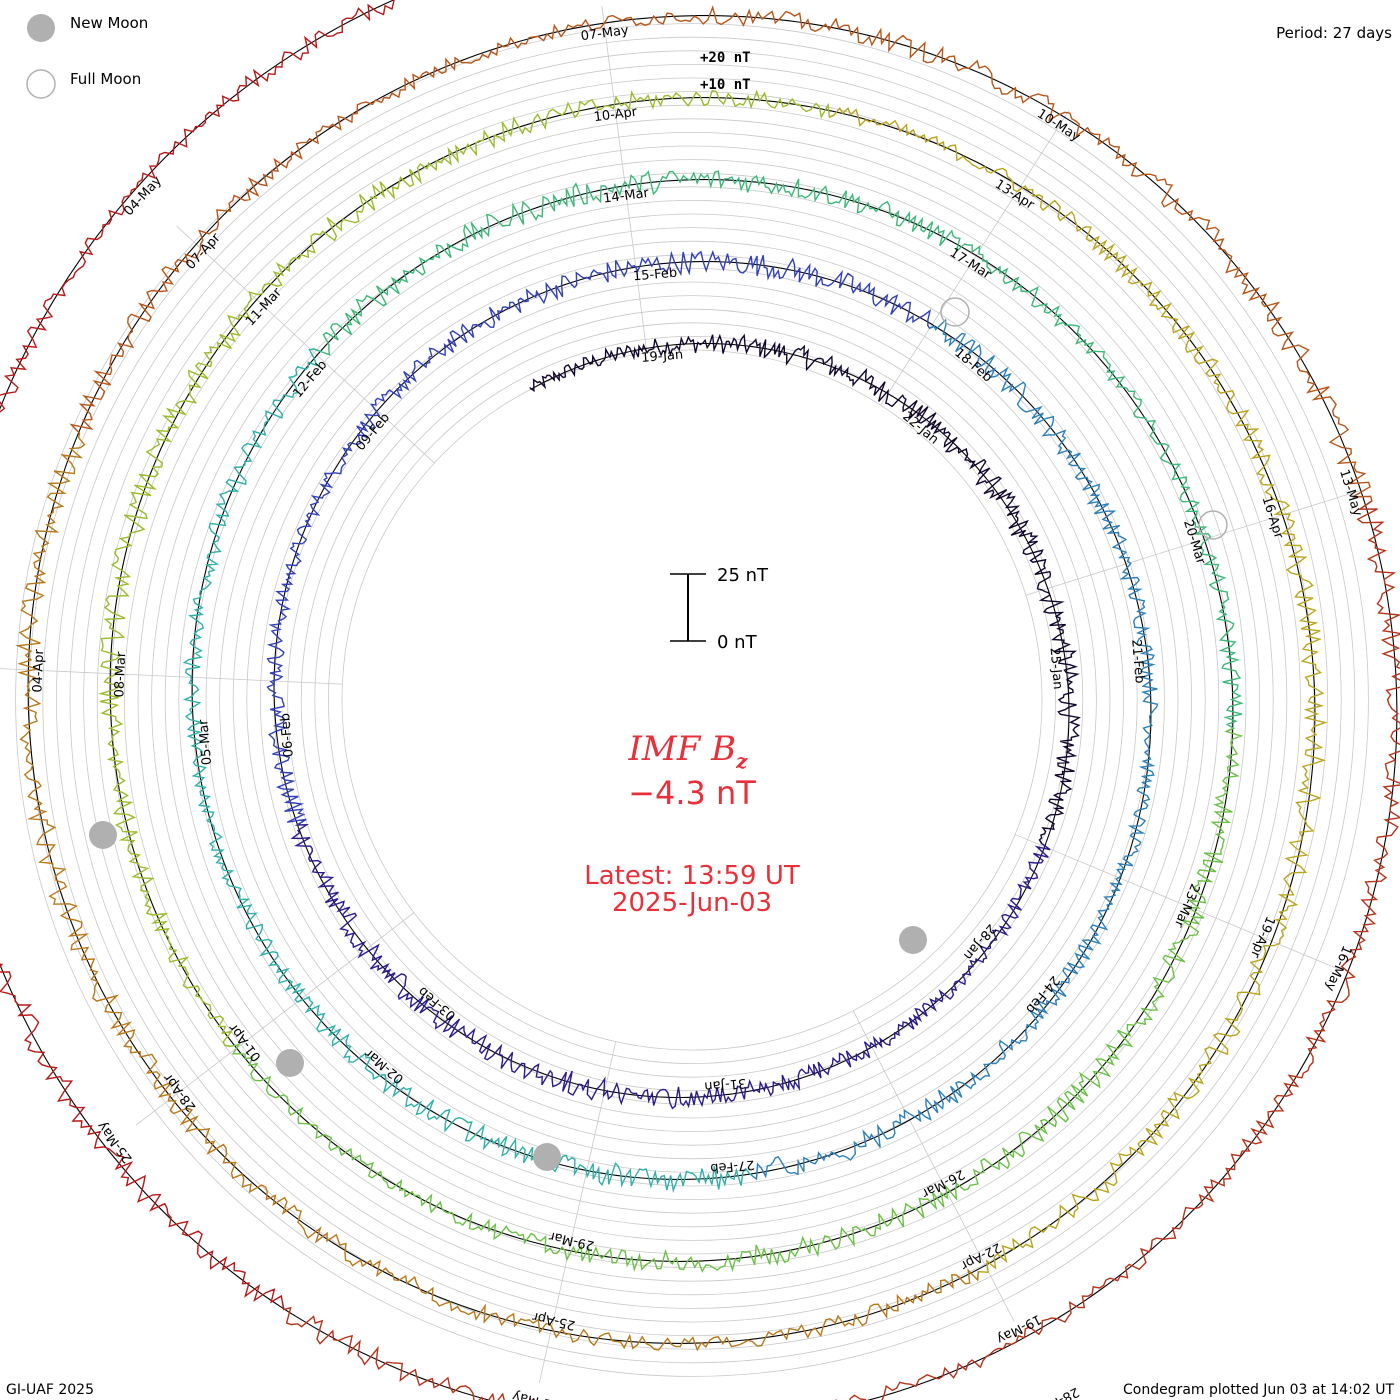  What do you see at coordinates (41, 28) in the screenshot?
I see `new-moon-icon` at bounding box center [41, 28].